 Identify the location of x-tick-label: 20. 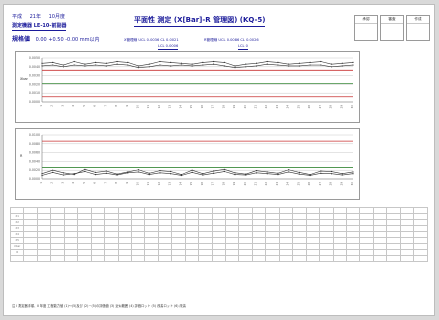
(245, 107).